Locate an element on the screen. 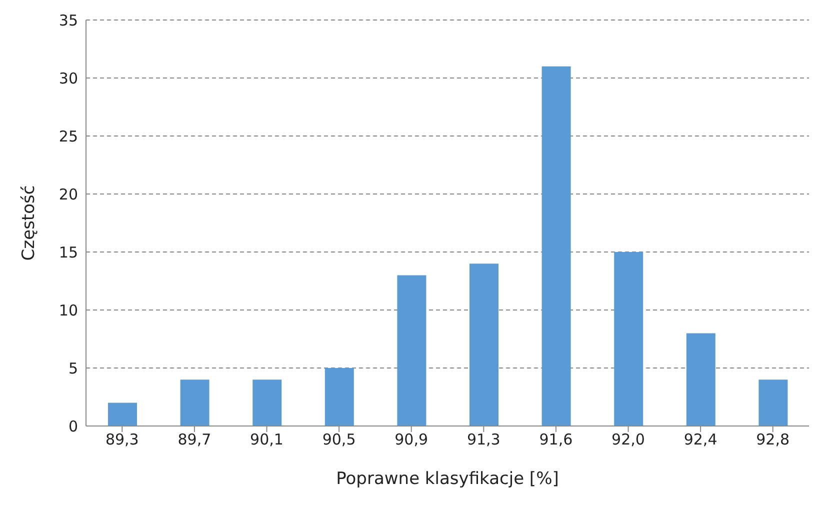 The width and height of the screenshot is (821, 506). y-tick-label: 0 is located at coordinates (73, 426).